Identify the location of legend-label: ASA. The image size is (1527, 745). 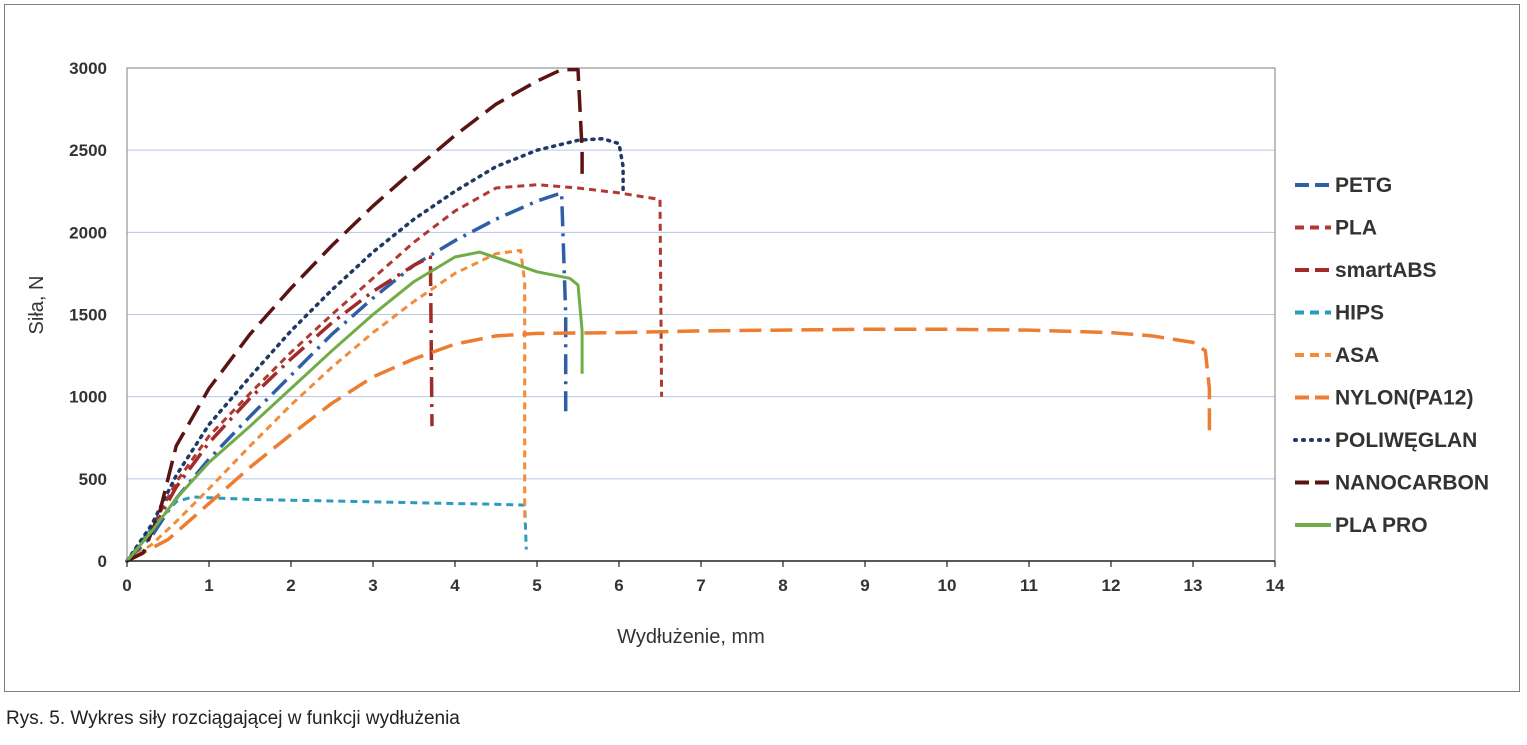
(1357, 355).